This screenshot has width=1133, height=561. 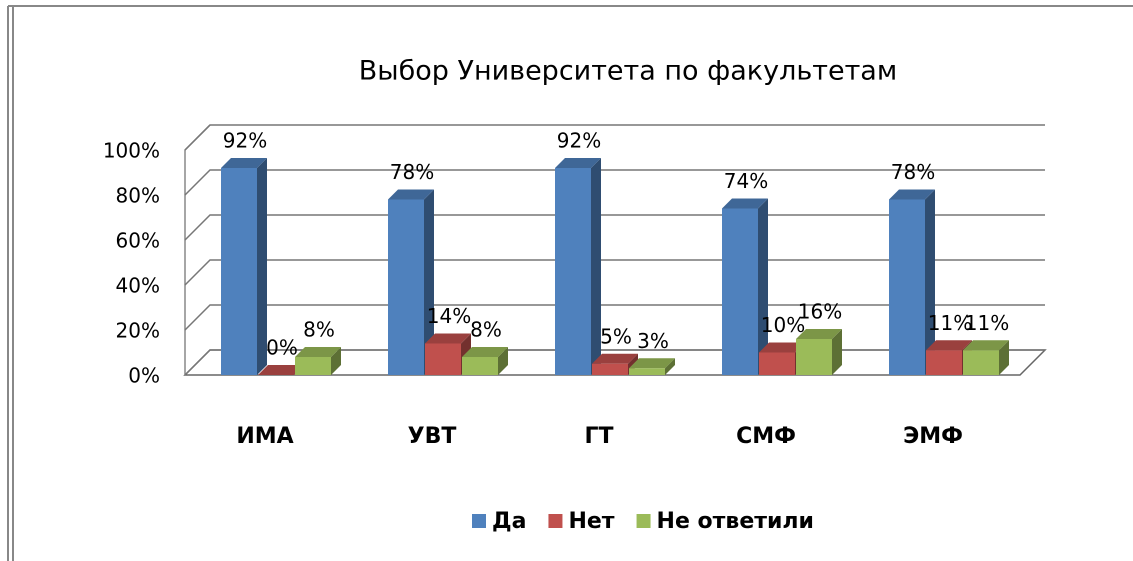 What do you see at coordinates (591, 521) in the screenshot?
I see `legend-label: Нет` at bounding box center [591, 521].